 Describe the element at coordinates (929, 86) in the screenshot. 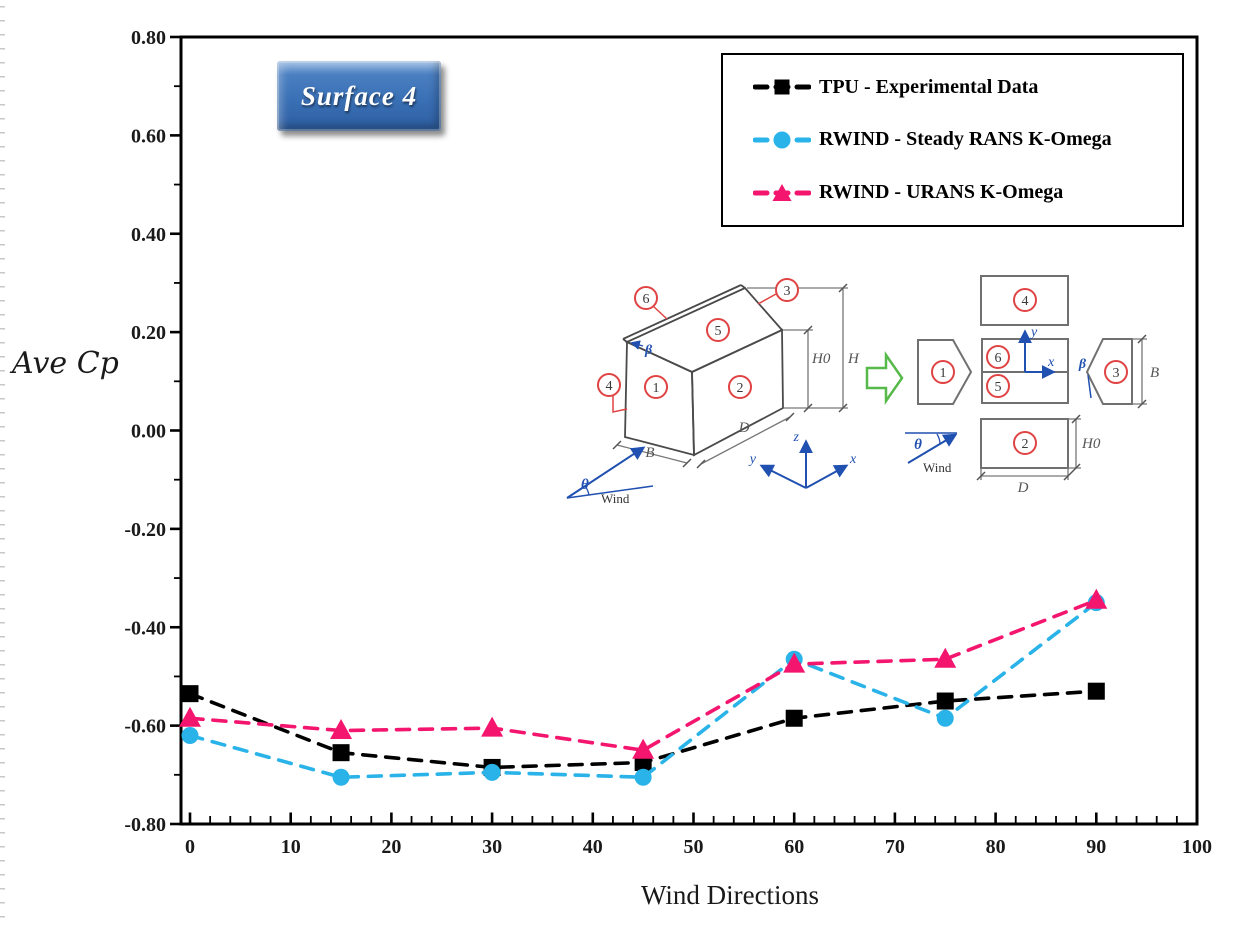

I see `legend-label-tpu: TPU - Experimental Data` at that location.